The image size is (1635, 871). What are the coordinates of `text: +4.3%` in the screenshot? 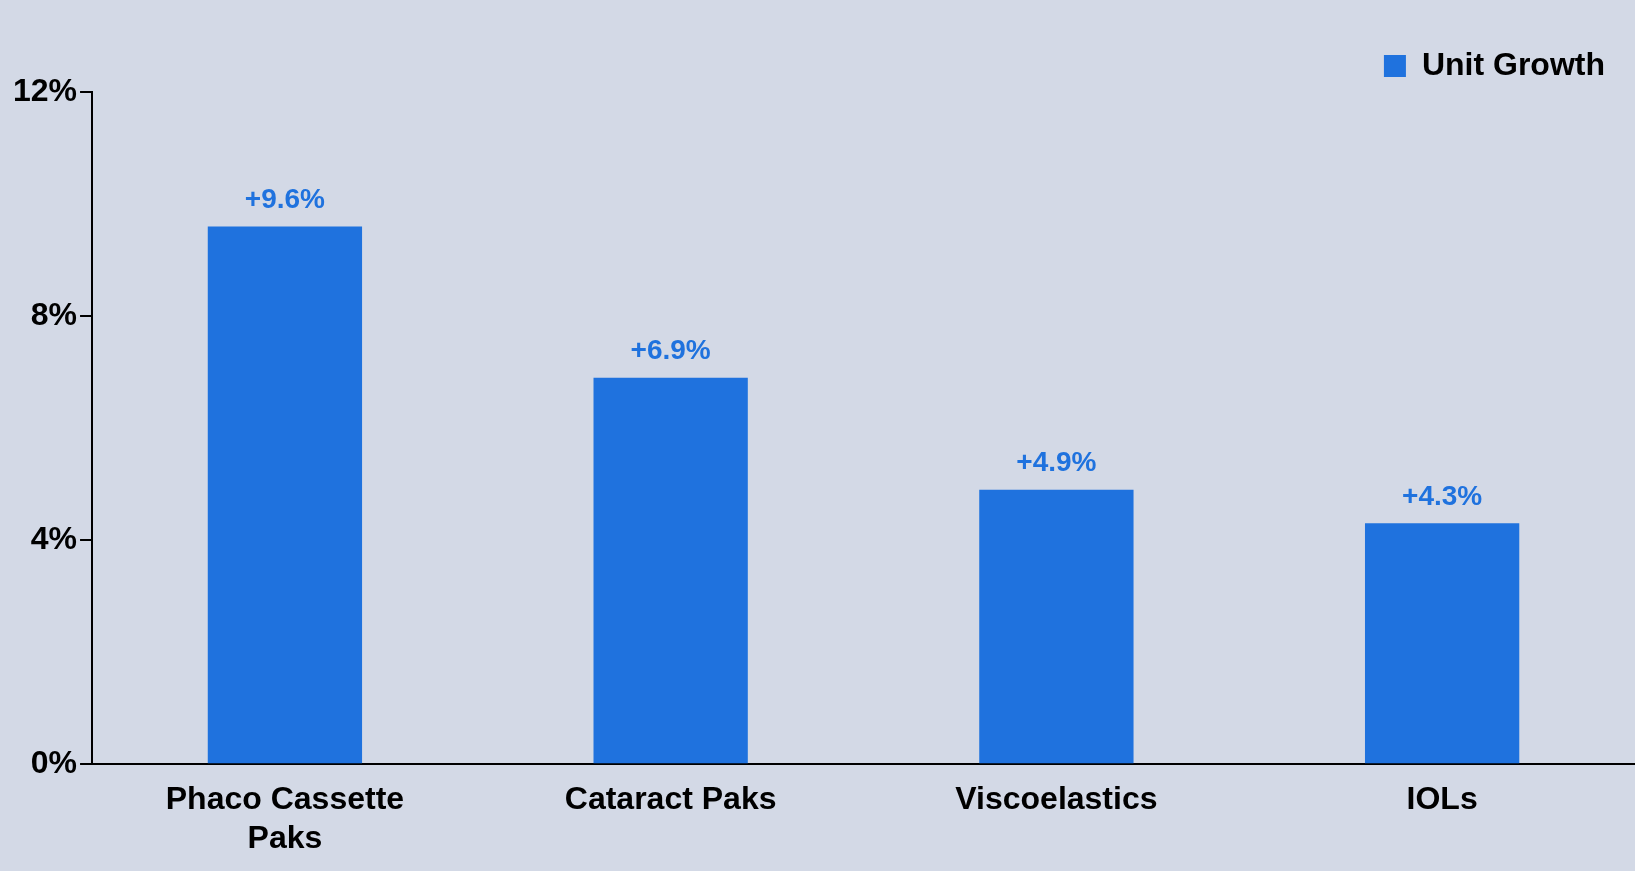 It's located at (1442, 496).